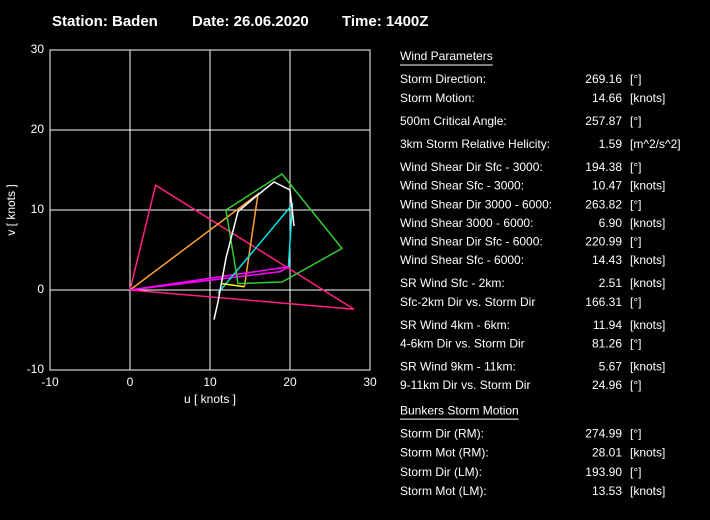  Describe the element at coordinates (603, 121) in the screenshot. I see `param-value: 257.87` at that location.